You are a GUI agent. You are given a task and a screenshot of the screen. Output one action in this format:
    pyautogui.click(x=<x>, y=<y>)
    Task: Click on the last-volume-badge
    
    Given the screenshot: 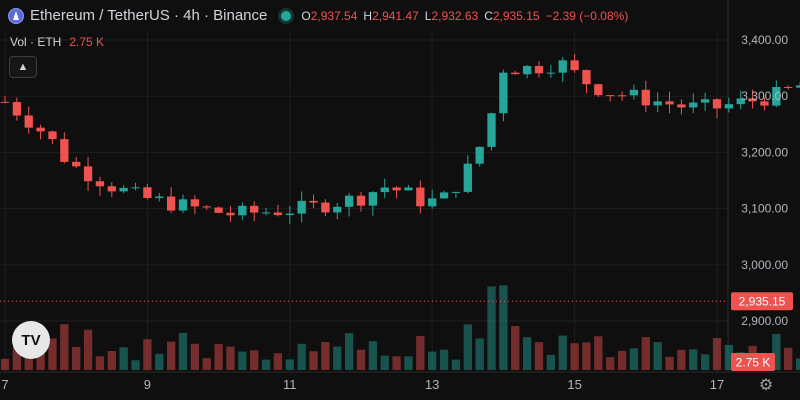 What is the action you would take?
    pyautogui.click(x=753, y=362)
    